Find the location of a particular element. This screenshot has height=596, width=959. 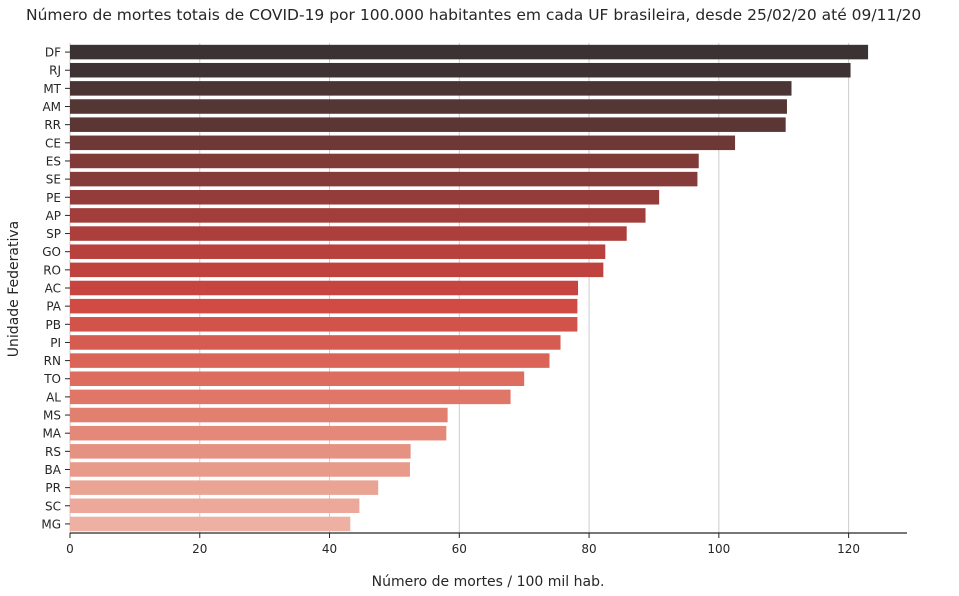

bar-df is located at coordinates (469, 52).